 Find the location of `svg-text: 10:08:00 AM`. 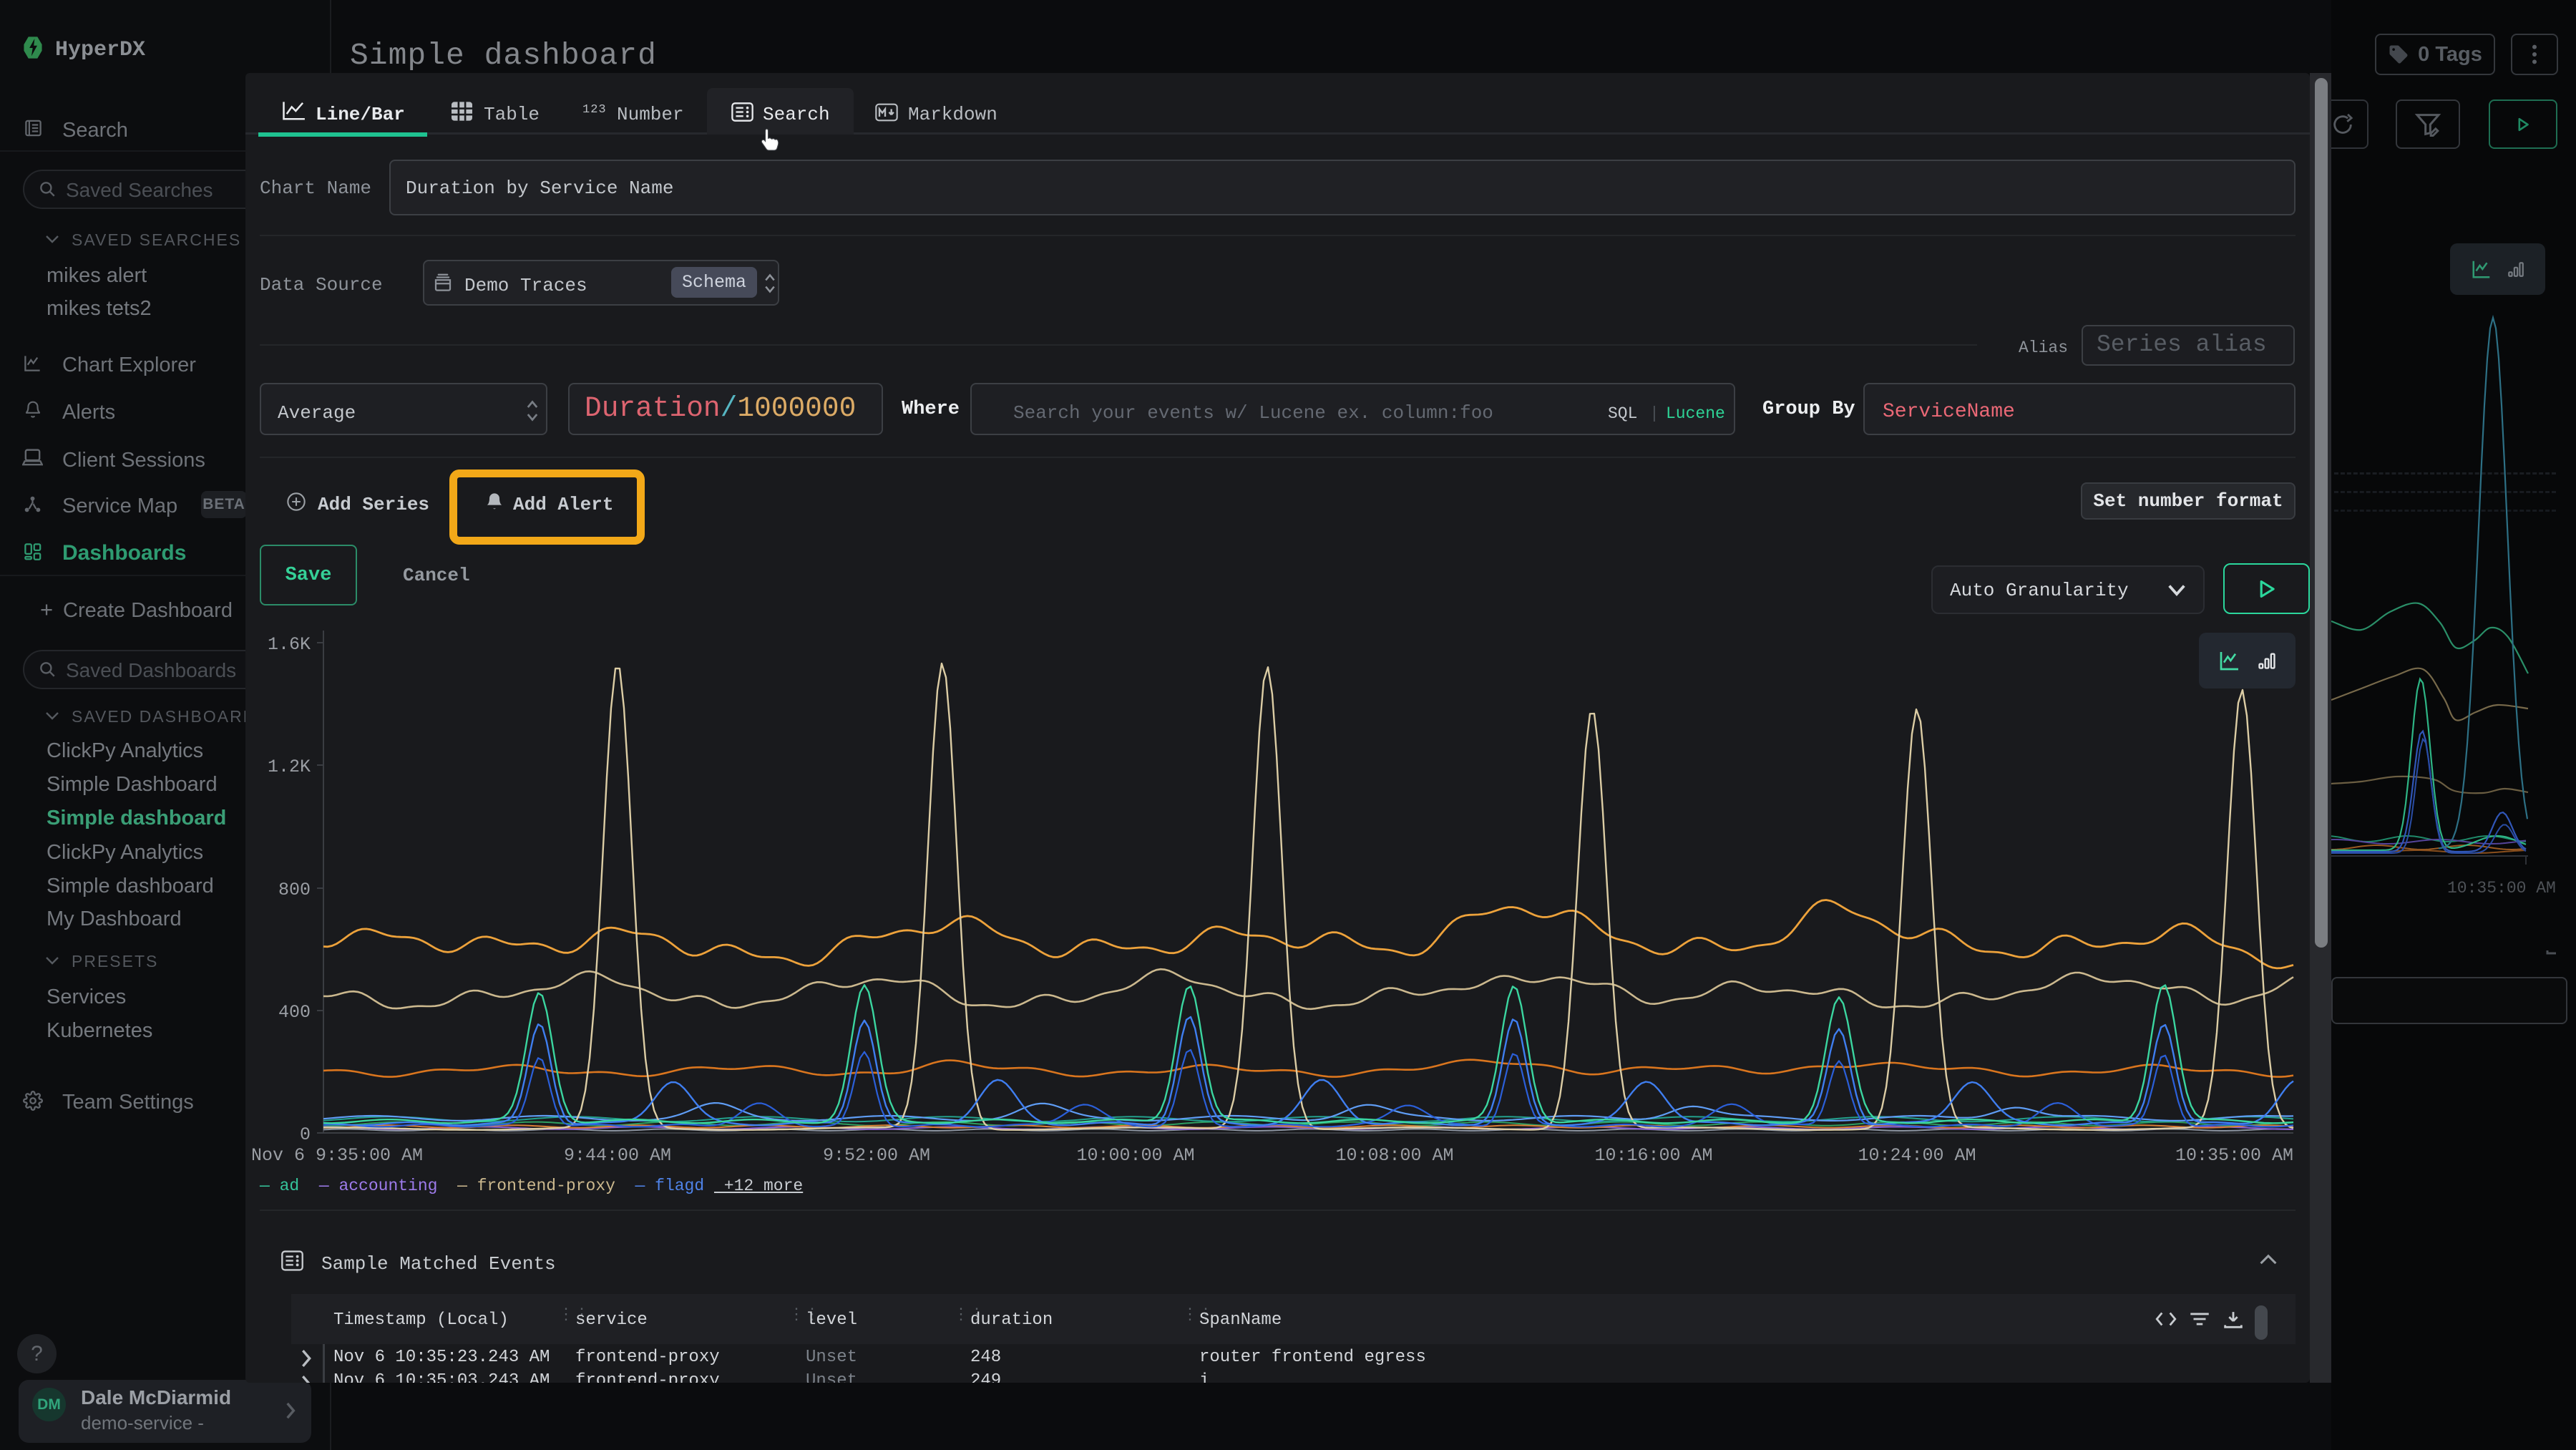

svg-text: 10:08:00 AM is located at coordinates (1394, 1155).